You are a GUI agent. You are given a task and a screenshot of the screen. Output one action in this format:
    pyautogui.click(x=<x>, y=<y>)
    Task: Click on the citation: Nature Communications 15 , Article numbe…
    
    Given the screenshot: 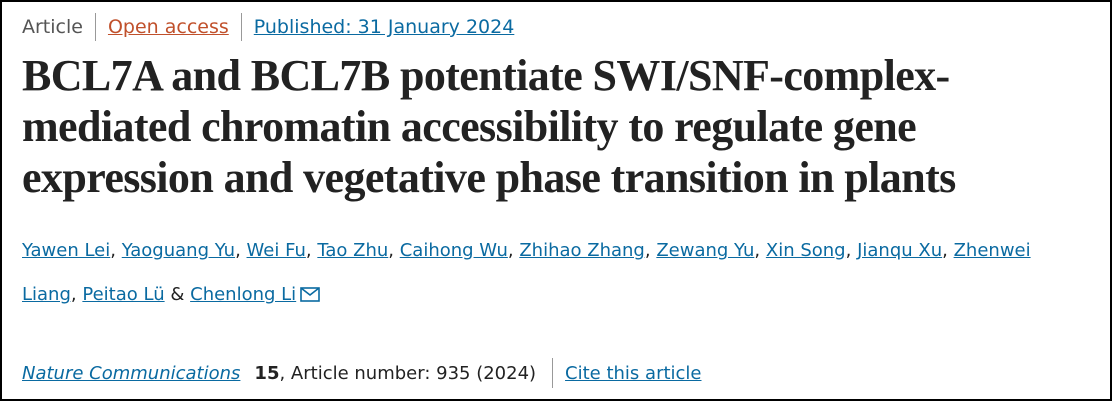 What is the action you would take?
    pyautogui.click(x=362, y=373)
    